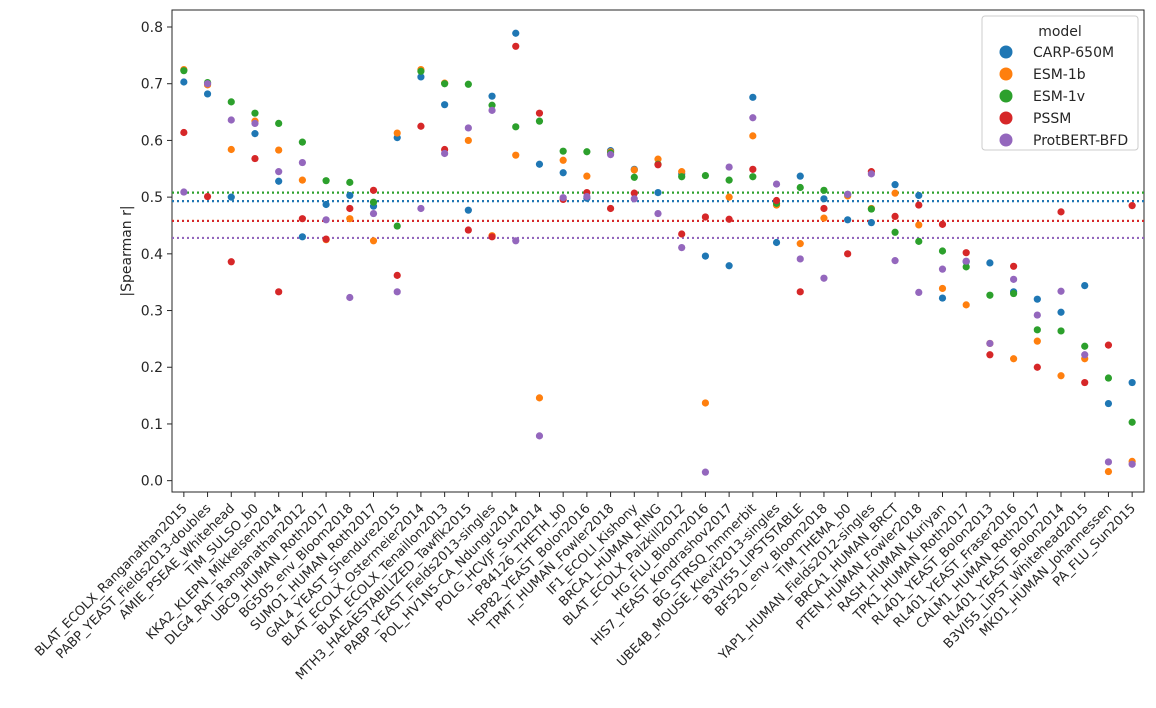  What do you see at coordinates (1006, 140) in the screenshot?
I see `legend-marker-protbert-bfd` at bounding box center [1006, 140].